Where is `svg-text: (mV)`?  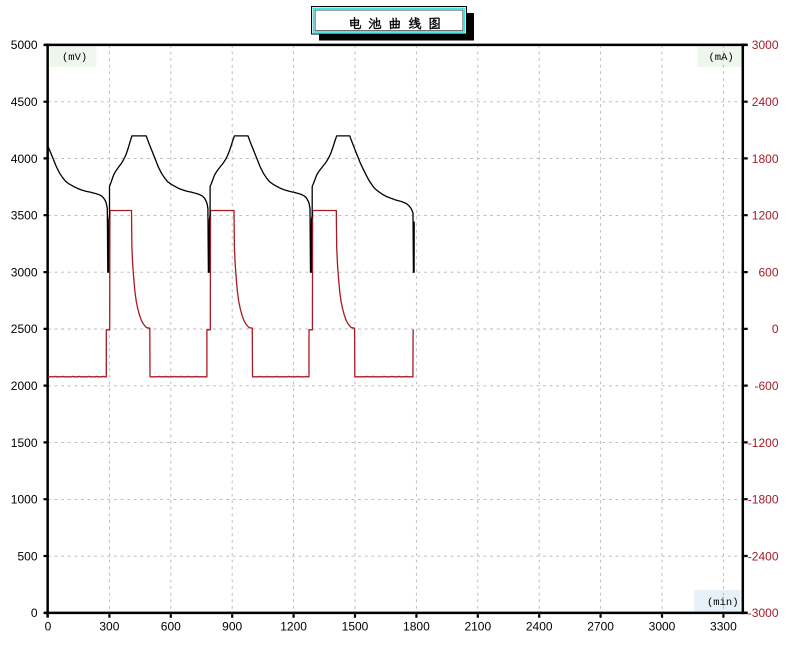
svg-text: (mV) is located at coordinates (74, 58).